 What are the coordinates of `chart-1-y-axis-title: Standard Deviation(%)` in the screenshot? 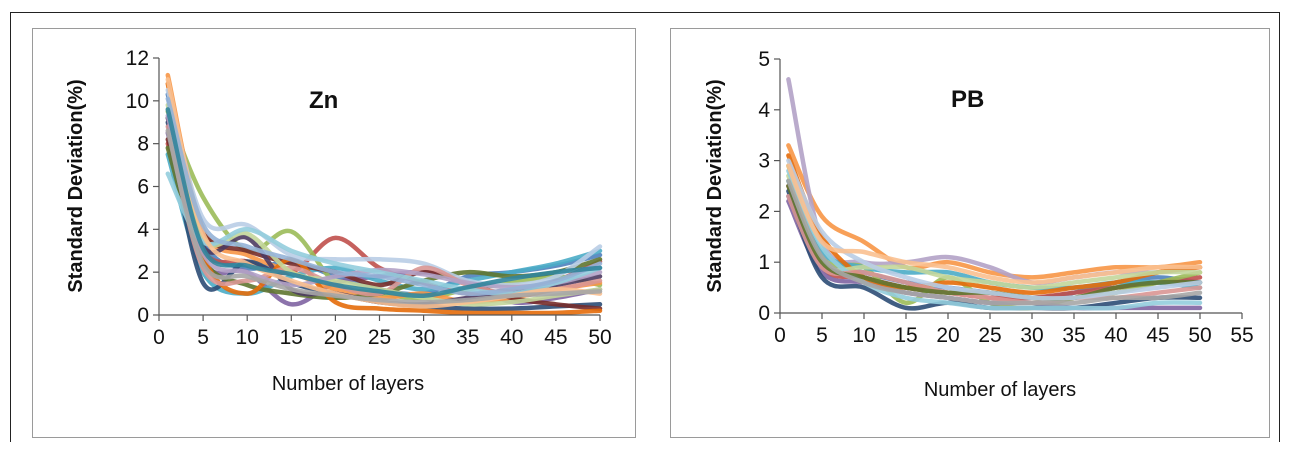 It's located at (76, 185).